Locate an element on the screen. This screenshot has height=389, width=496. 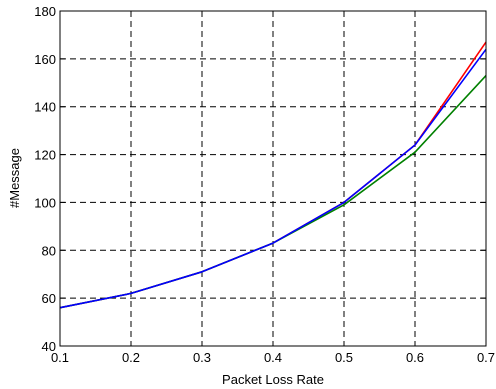
x-tick-label: 0.5 is located at coordinates (344, 357).